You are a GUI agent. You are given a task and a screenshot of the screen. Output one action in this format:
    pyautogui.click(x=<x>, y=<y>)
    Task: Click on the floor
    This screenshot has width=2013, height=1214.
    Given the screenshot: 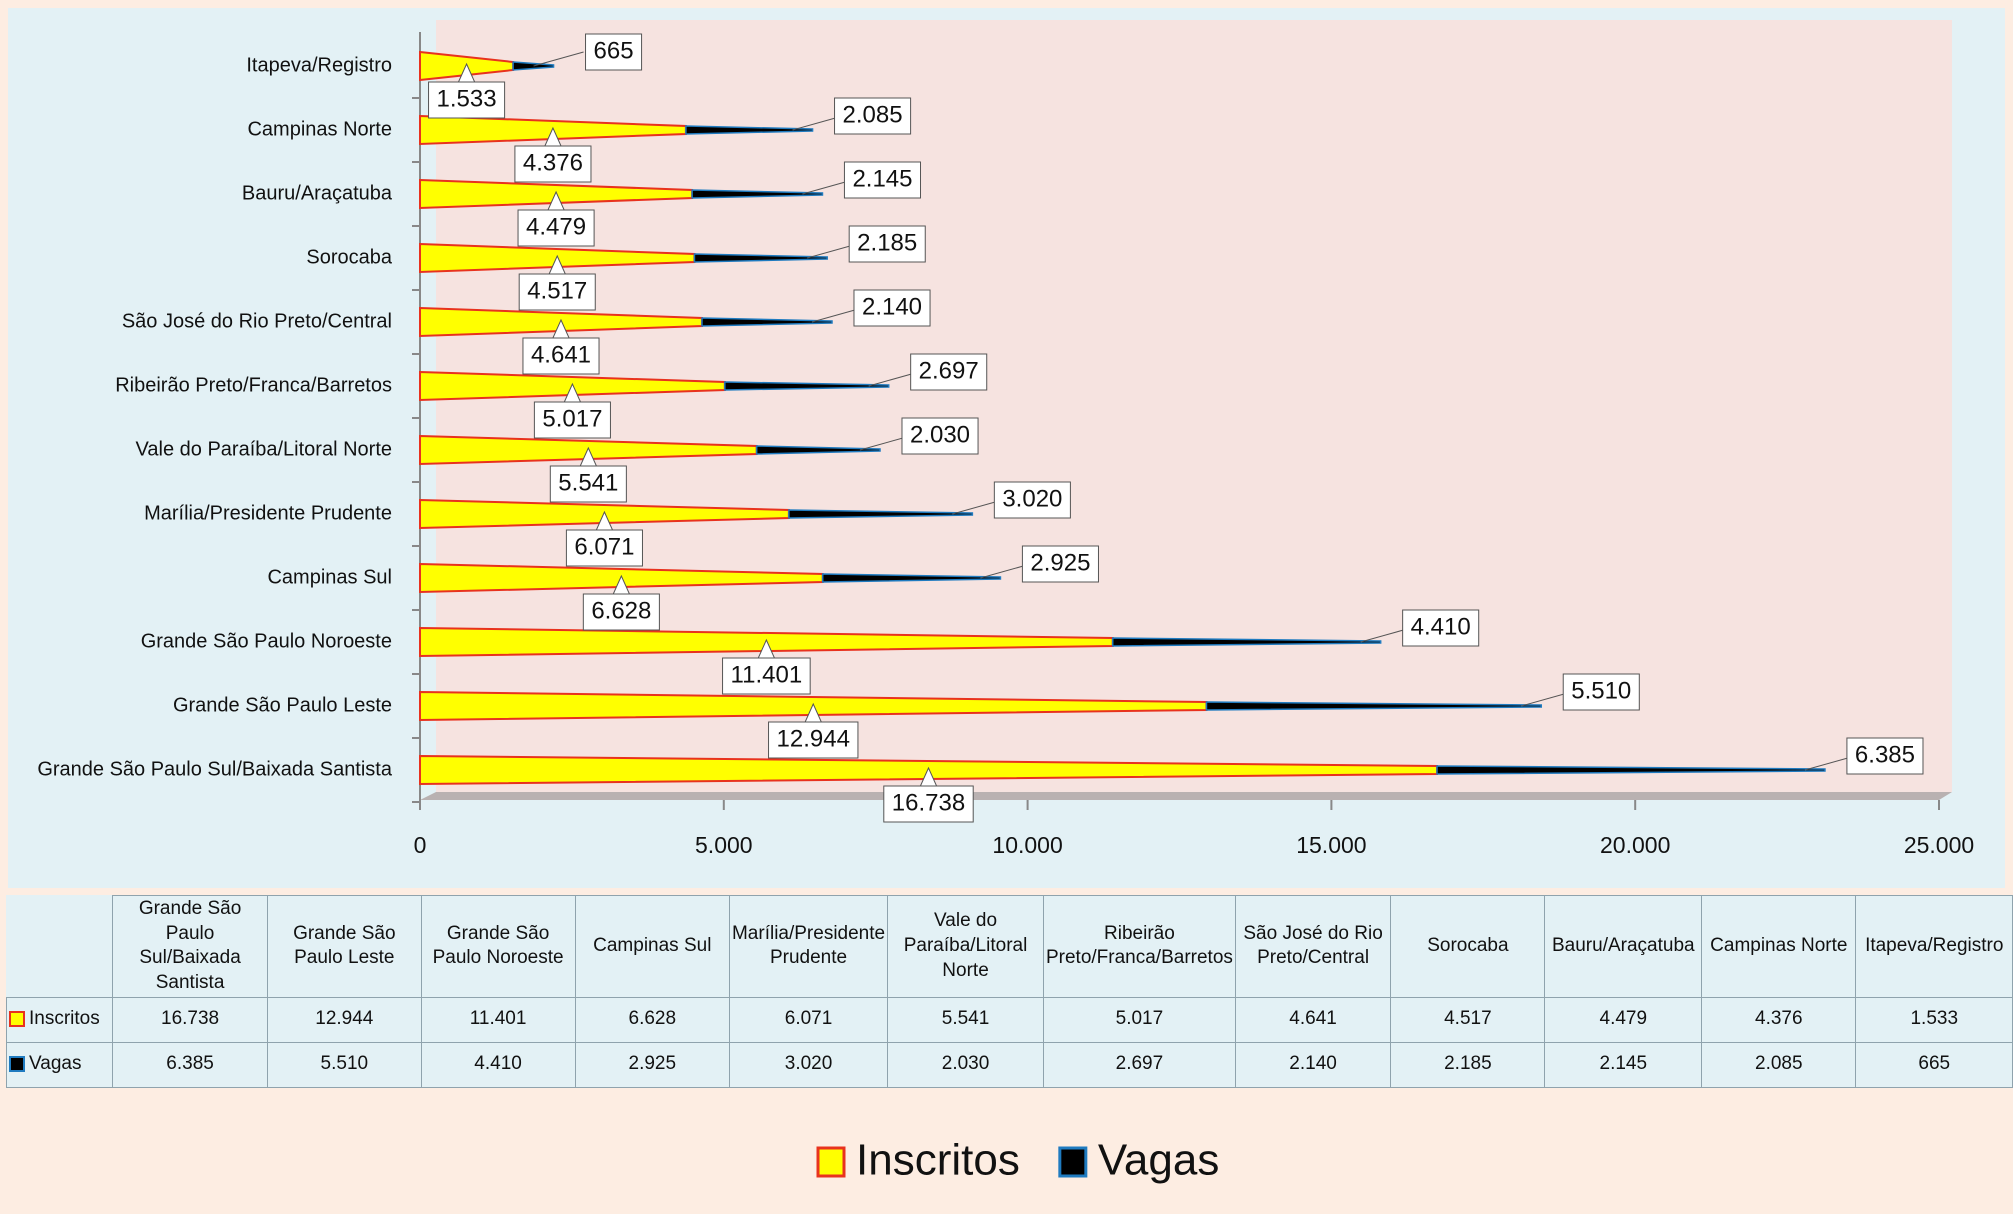 What is the action you would take?
    pyautogui.click(x=1186, y=796)
    